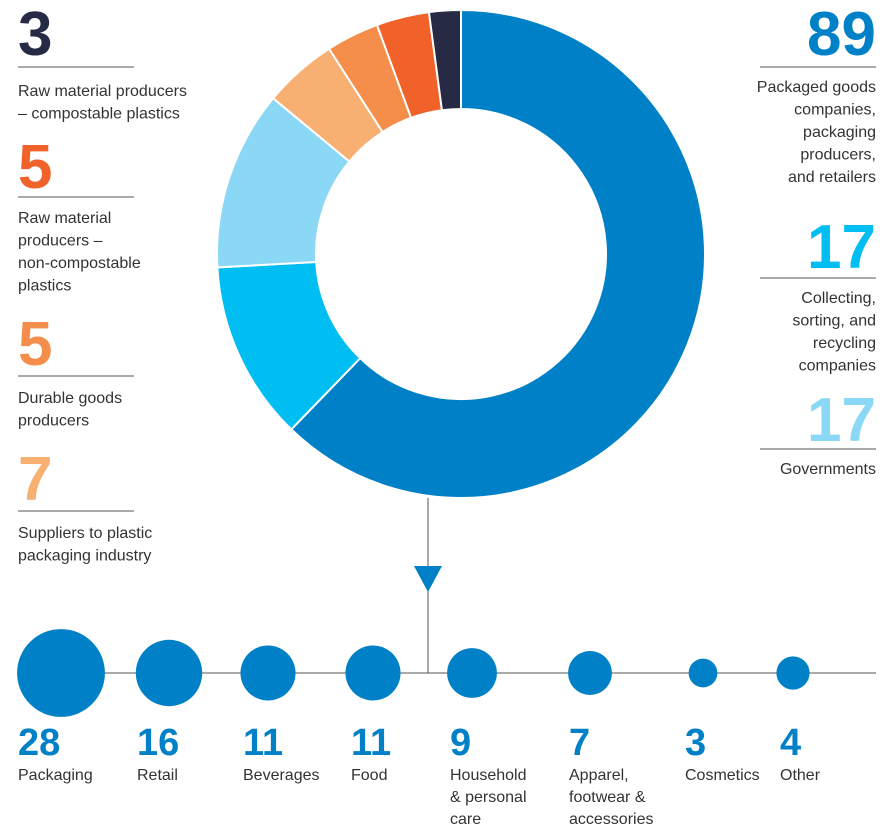  I want to click on segment-label: Governments, so click(828, 469).